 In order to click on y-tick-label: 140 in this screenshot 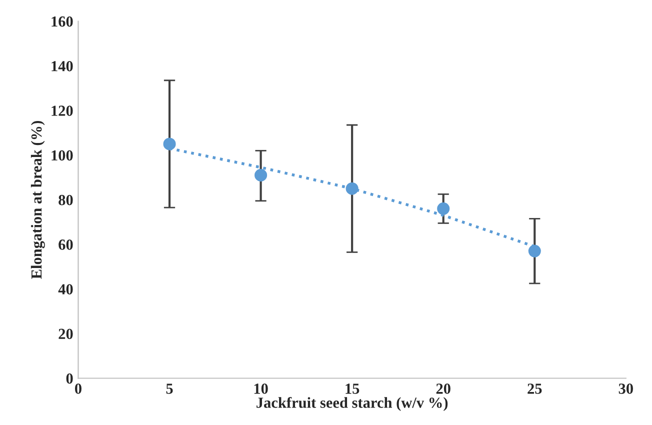, I will do `click(62, 66)`.